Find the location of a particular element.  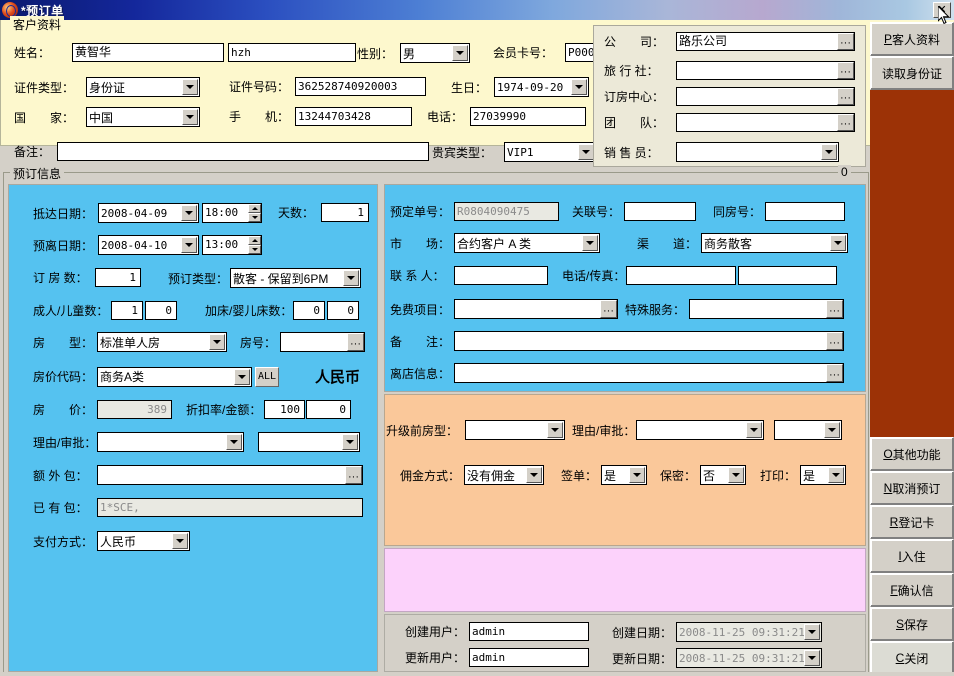

sidebar-button-other-functions: O 其他功能 is located at coordinates (912, 454).